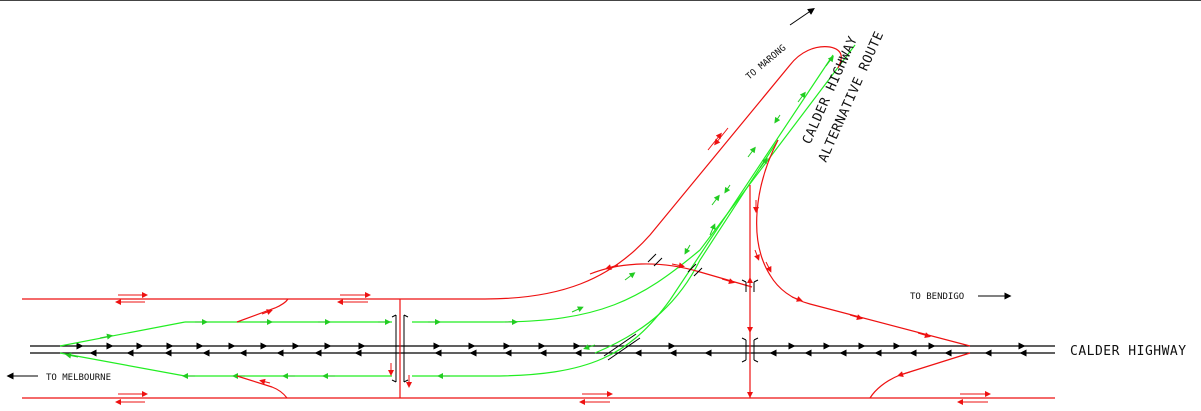 The height and width of the screenshot is (411, 1201). What do you see at coordinates (1128, 351) in the screenshot?
I see `calder-highway-label: CALDER HIGHWAY` at bounding box center [1128, 351].